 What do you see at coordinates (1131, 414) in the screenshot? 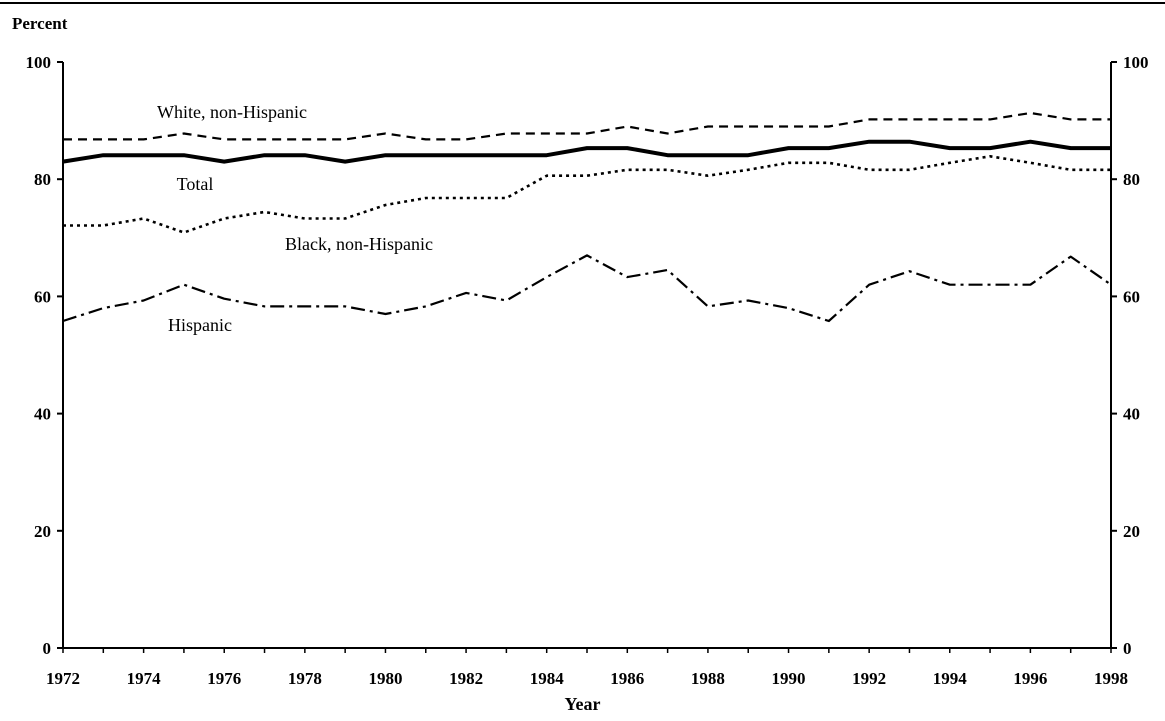
I see `y-tick-label-right: 40` at bounding box center [1131, 414].